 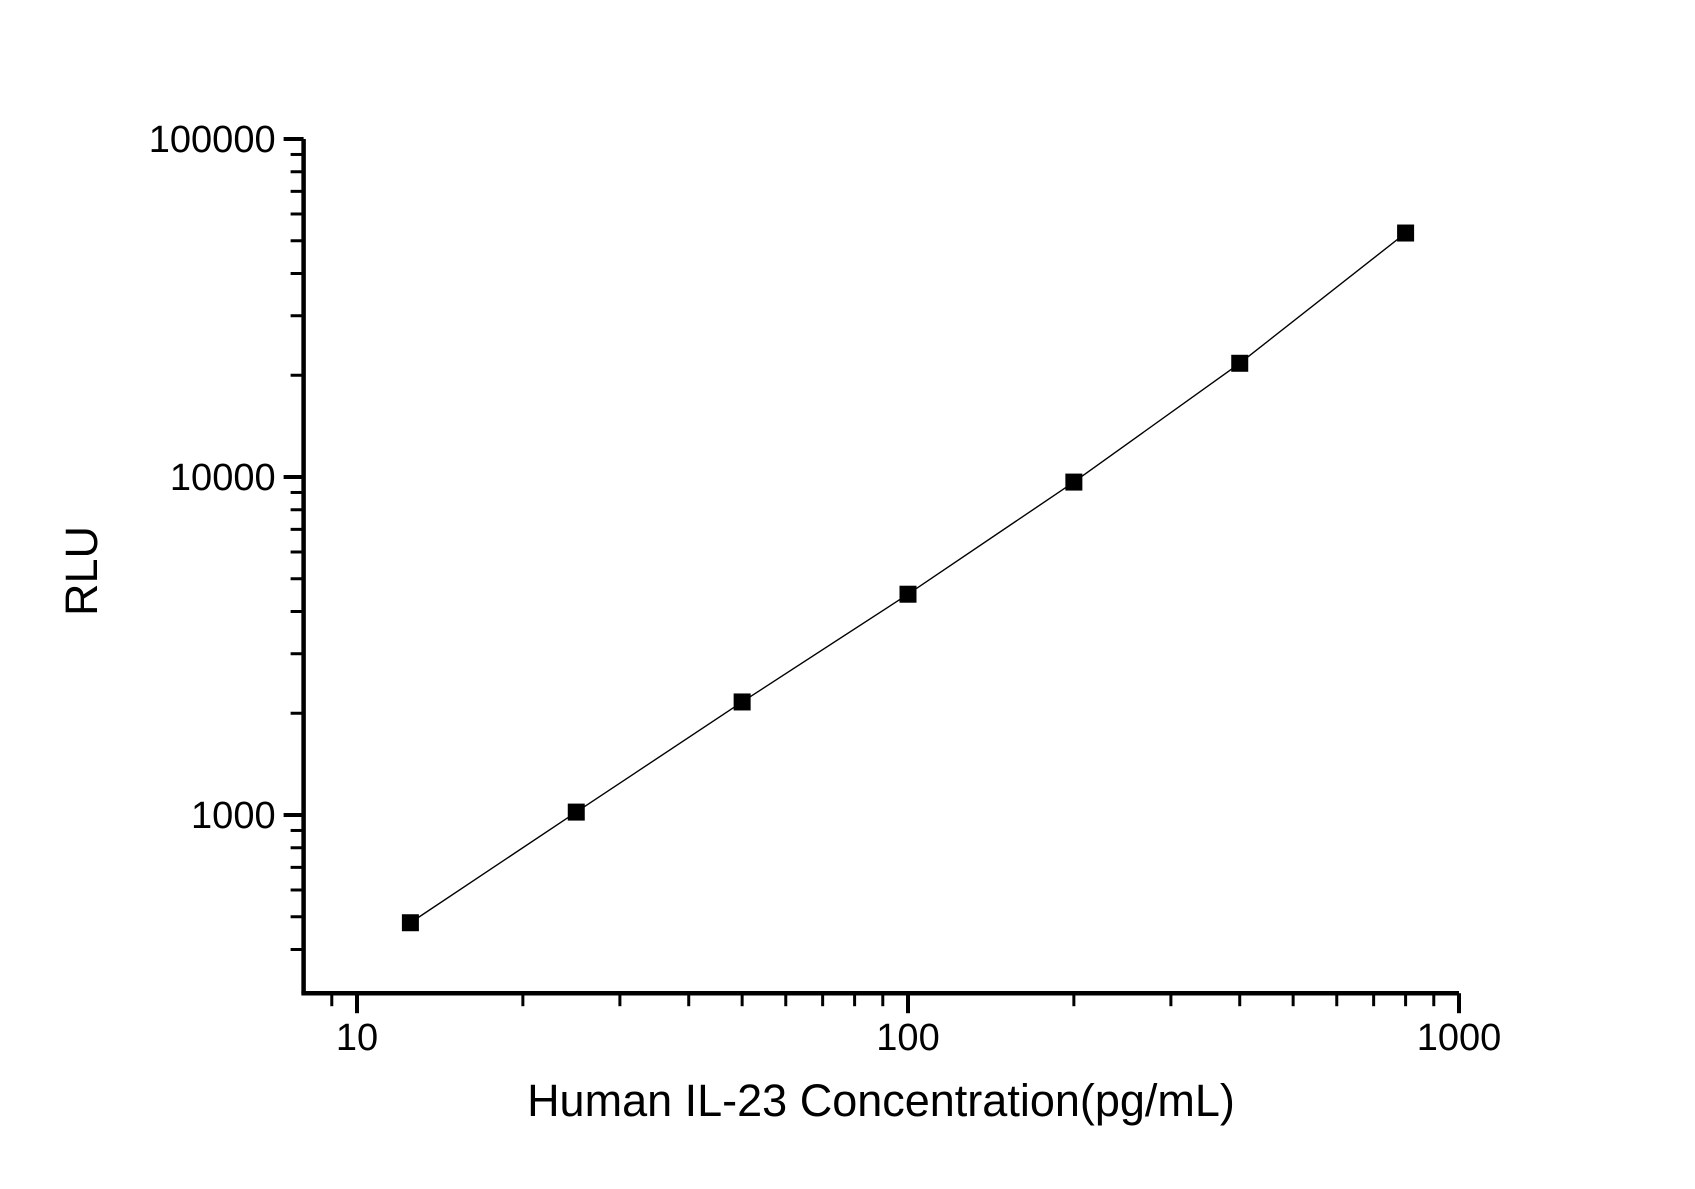 I want to click on y-tick-label: 10000, so click(x=223, y=478).